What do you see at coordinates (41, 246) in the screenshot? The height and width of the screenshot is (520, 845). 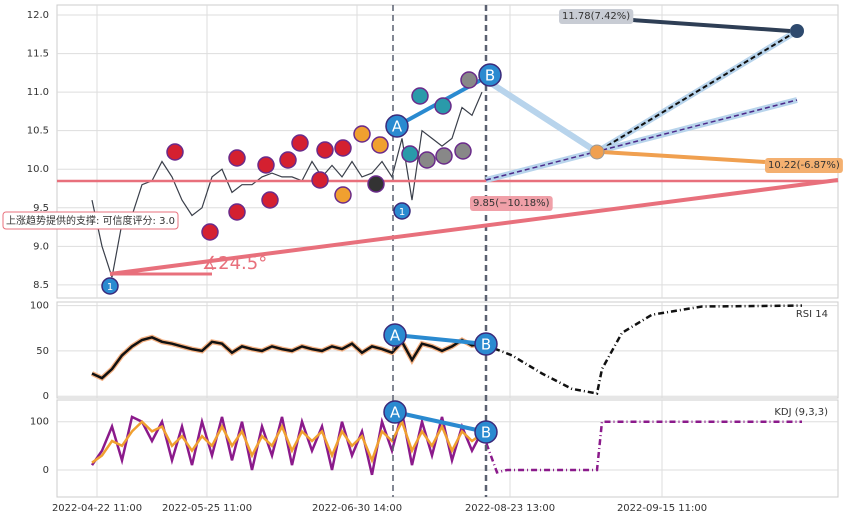 I see `y-tick-label: 9.0` at bounding box center [41, 246].